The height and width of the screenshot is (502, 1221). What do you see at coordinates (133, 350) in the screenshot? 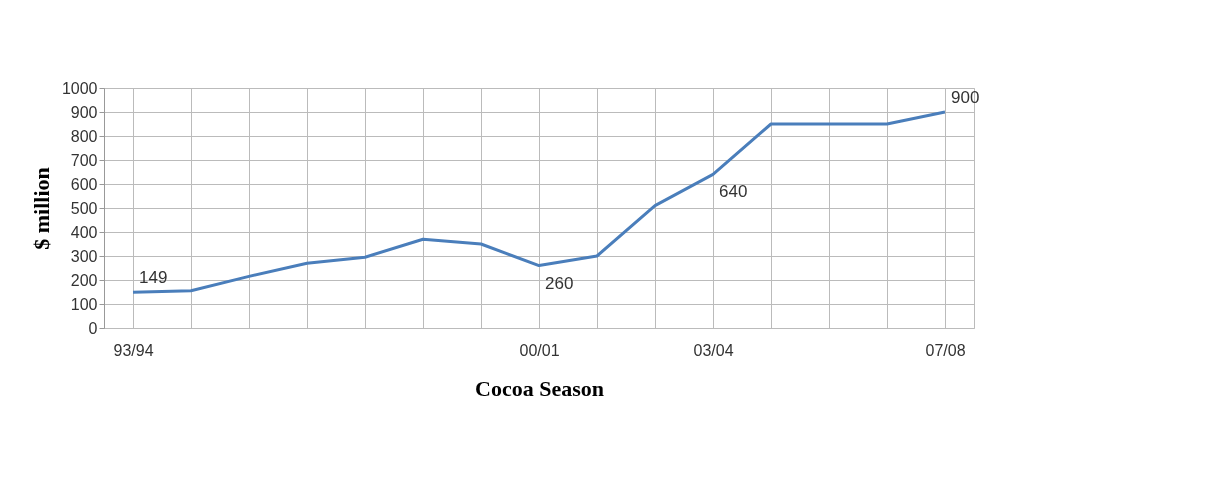
I see `x-tick-label: 93/94` at bounding box center [133, 350].